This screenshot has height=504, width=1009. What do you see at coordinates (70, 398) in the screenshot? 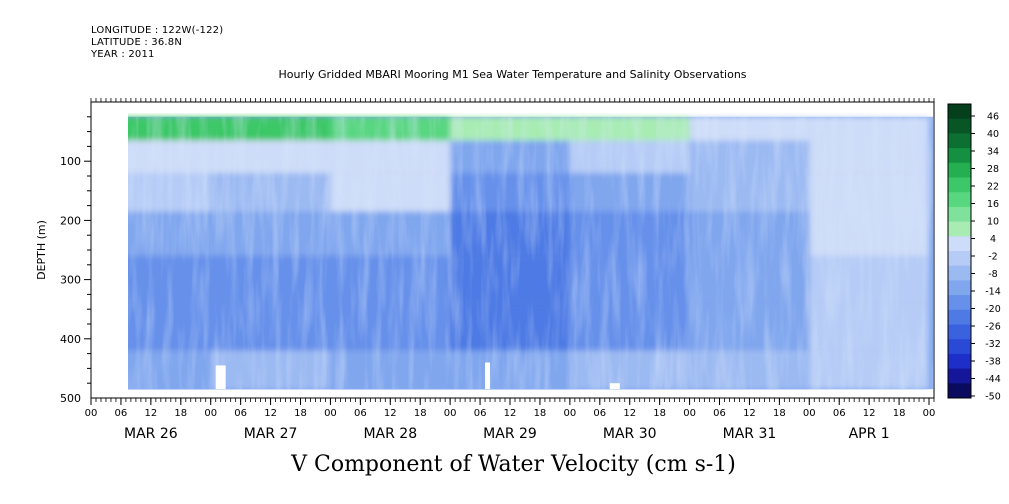
I see `y-tick-label: 500` at bounding box center [70, 398].